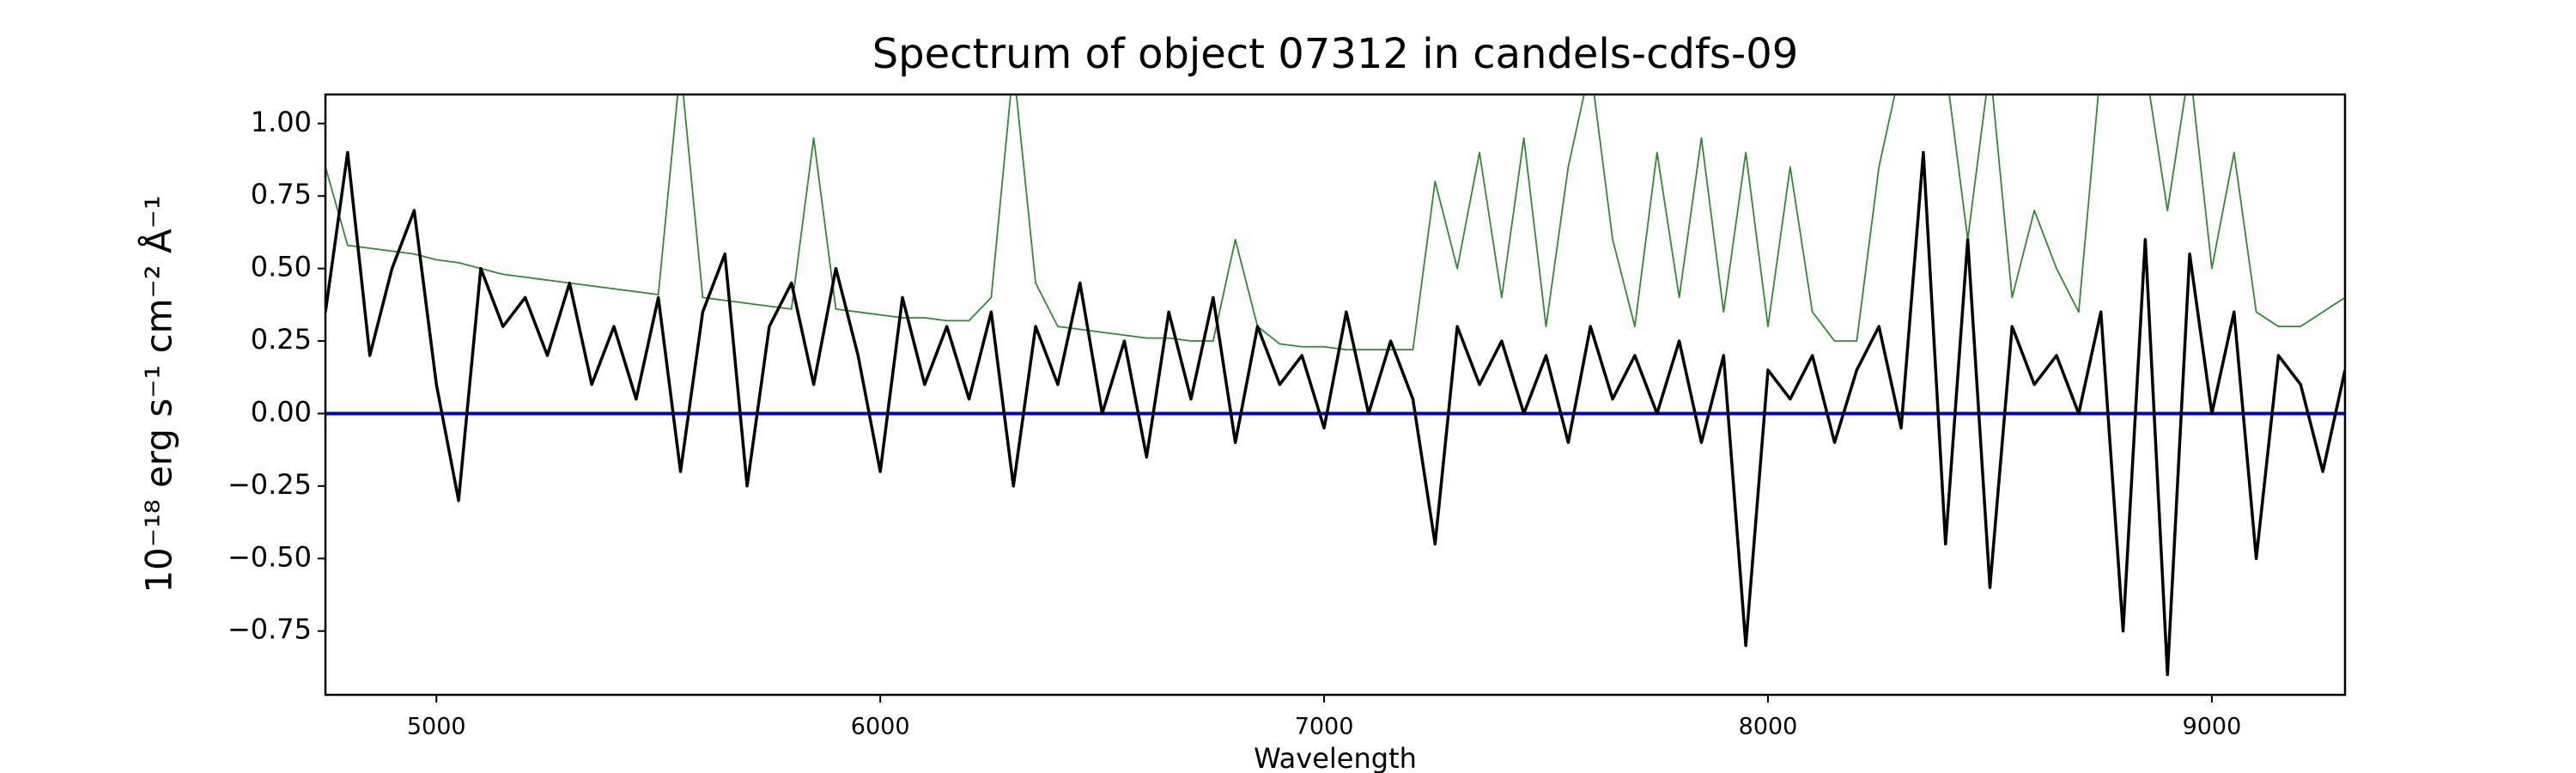  What do you see at coordinates (1324, 727) in the screenshot?
I see `x-tick-label: 7000` at bounding box center [1324, 727].